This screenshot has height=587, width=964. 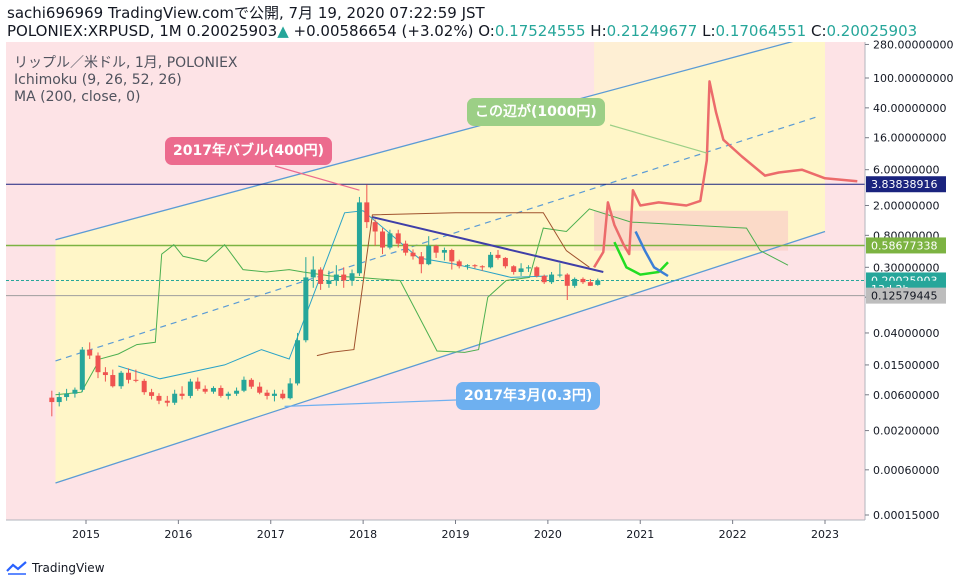 What do you see at coordinates (906, 333) in the screenshot?
I see `price-tick-label: 0.04000000` at bounding box center [906, 333].